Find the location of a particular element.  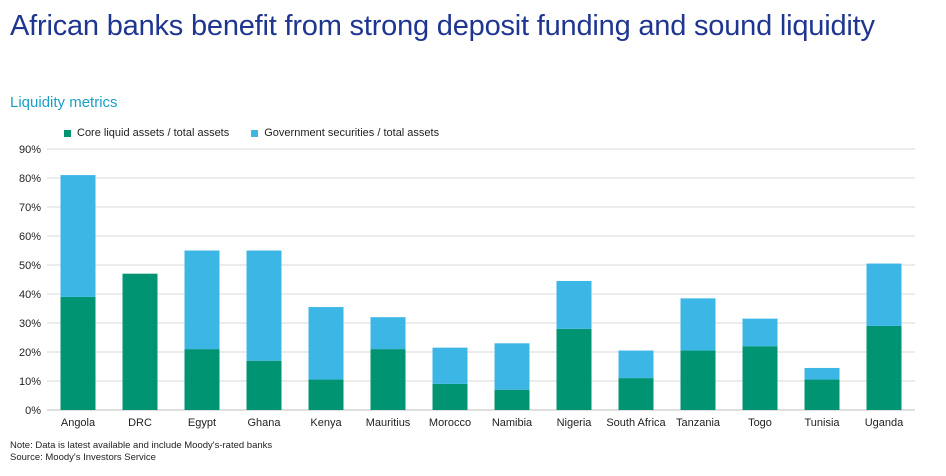

y-tick-label: 60% is located at coordinates (30, 237).